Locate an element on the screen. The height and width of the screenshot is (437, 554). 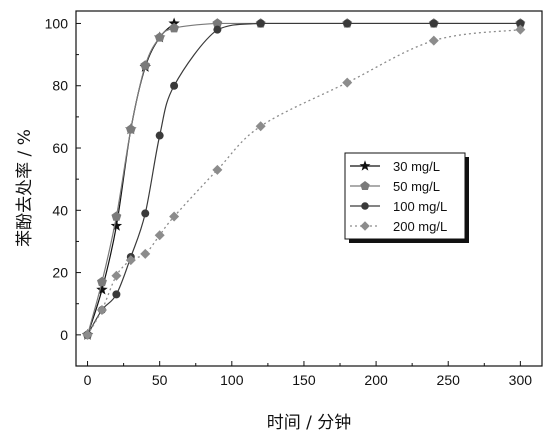
y-tick-label: 40 is located at coordinates (60, 210).